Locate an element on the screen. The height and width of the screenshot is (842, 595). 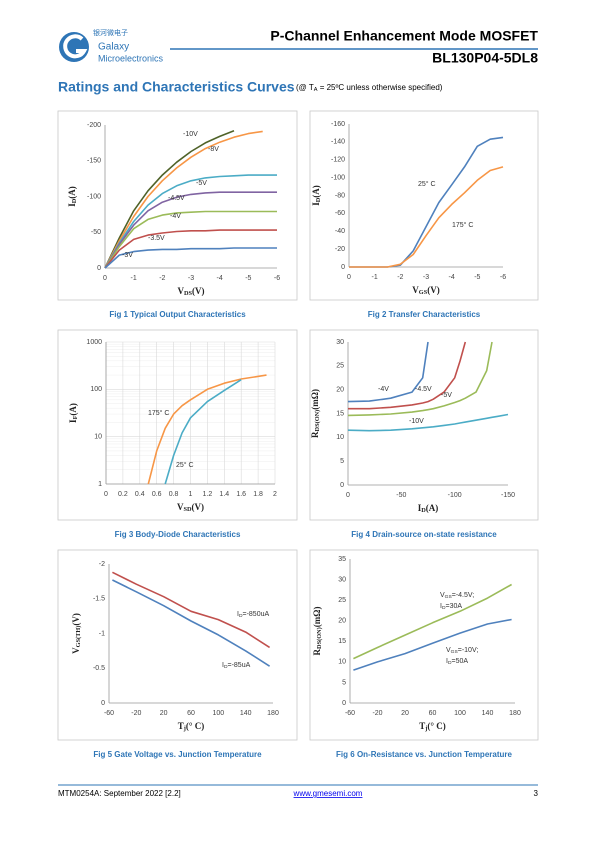
x-tick-label: 2 is located at coordinates (275, 494).